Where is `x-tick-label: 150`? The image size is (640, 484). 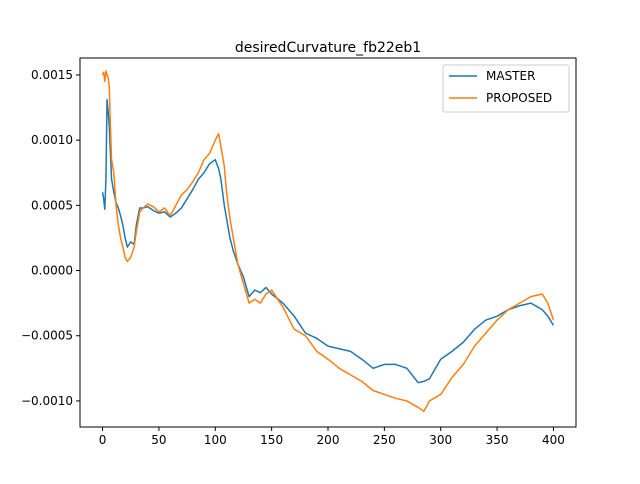 x-tick-label: 150 is located at coordinates (271, 440).